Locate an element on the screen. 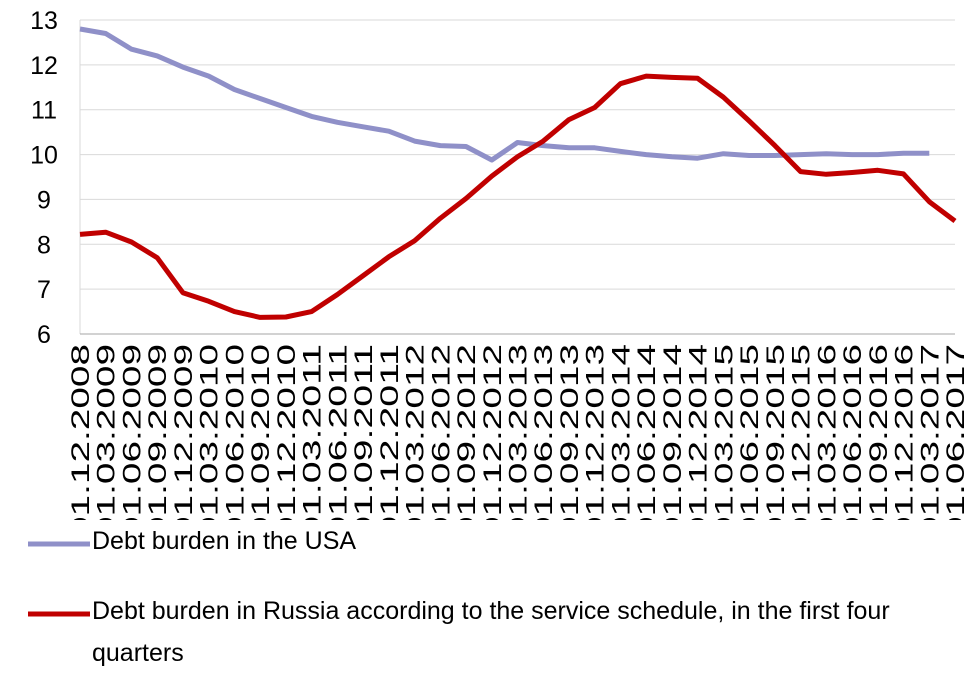  x-tick-label: 01.12.2008 is located at coordinates (81, 432).